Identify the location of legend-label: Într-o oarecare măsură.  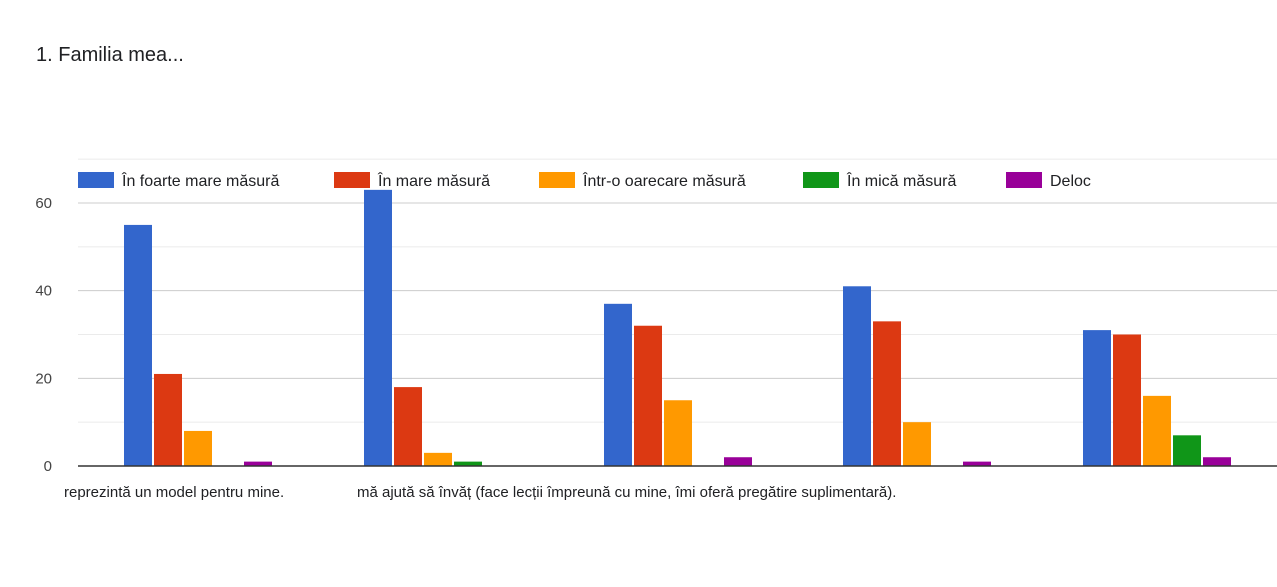
(664, 180).